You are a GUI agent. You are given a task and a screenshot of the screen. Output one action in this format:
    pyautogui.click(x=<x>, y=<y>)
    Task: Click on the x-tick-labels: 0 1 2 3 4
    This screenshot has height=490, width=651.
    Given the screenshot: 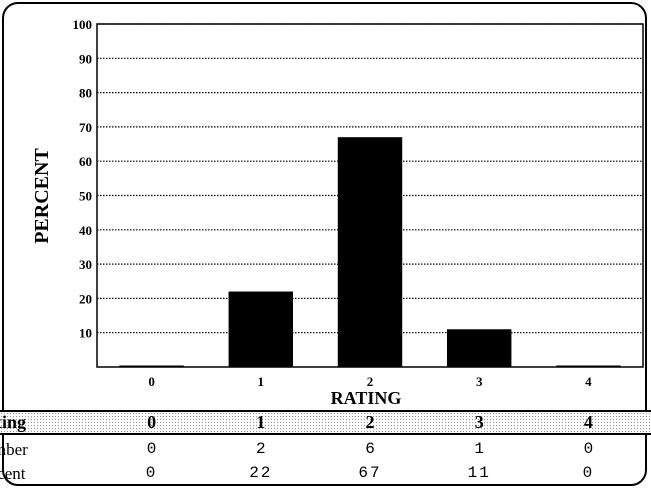 What is the action you would take?
    pyautogui.click(x=370, y=381)
    